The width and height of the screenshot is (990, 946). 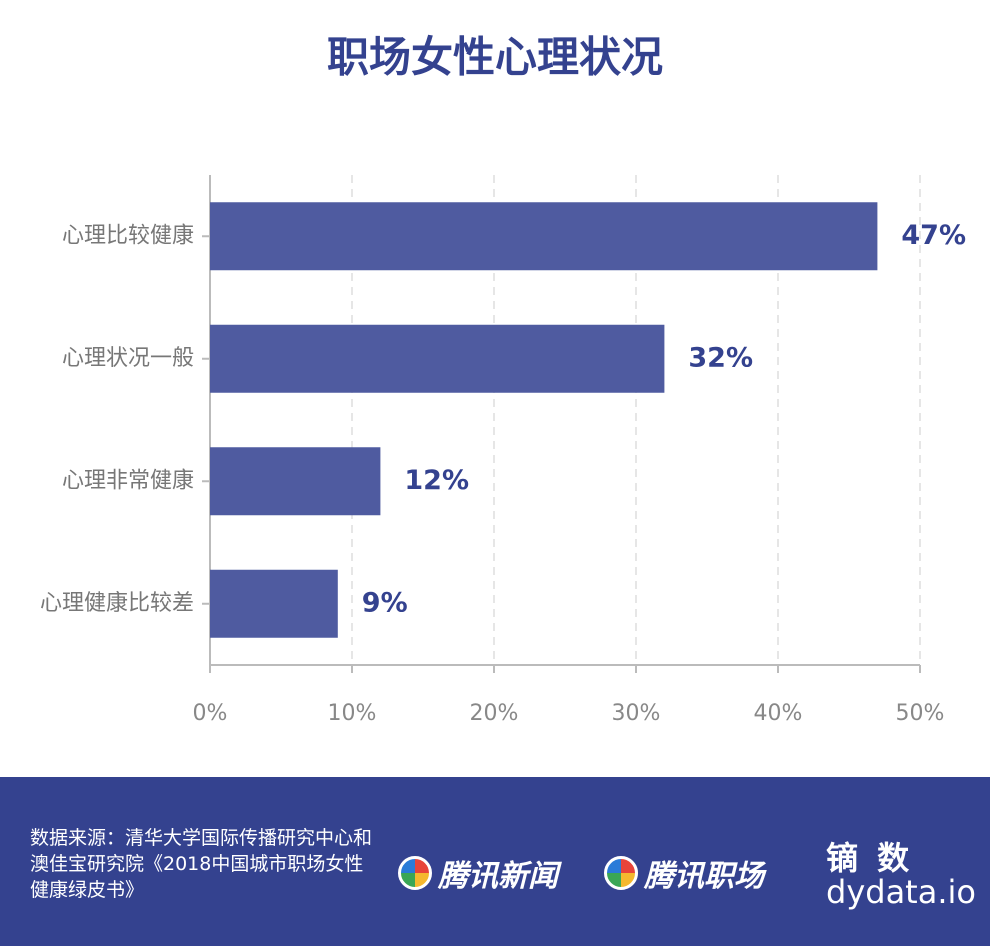 What do you see at coordinates (870, 858) in the screenshot?
I see `brand: 镝 数` at bounding box center [870, 858].